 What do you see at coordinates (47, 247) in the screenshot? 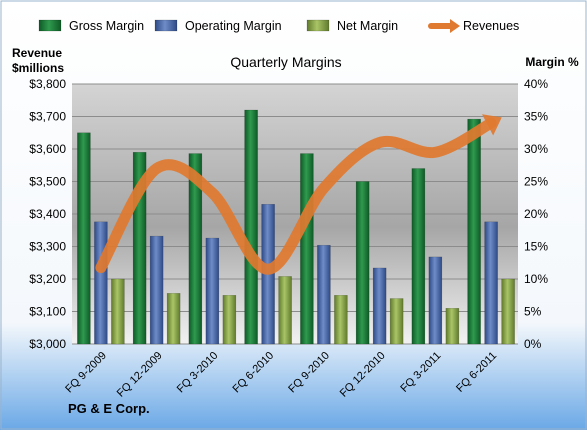
I see `left-tick-label: $3,300` at bounding box center [47, 247].